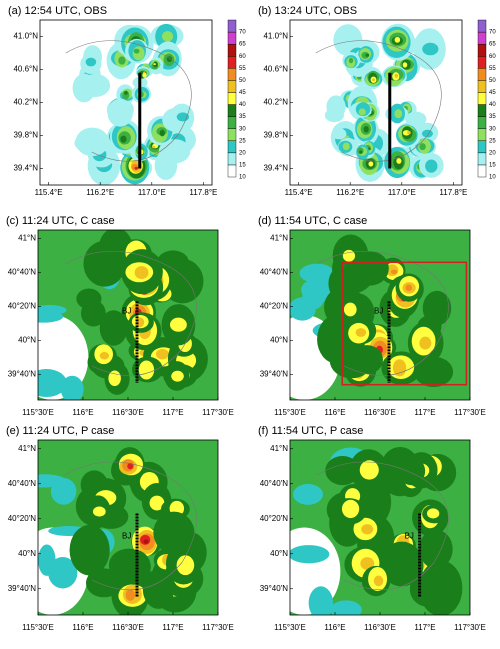 This screenshot has width=500, height=649. What do you see at coordinates (492, 105) in the screenshot?
I see `colorbar-label: 40` at bounding box center [492, 105].